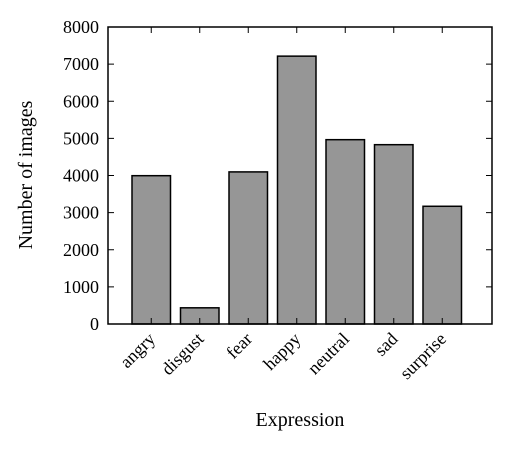 The height and width of the screenshot is (449, 509). Describe the element at coordinates (300, 420) in the screenshot. I see `x-axis-label: Expression` at that location.